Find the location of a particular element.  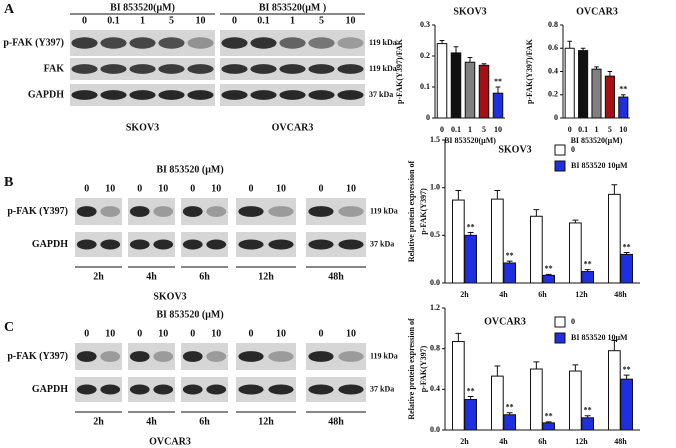

y-tick-label: 0.3 is located at coordinates (425, 24).